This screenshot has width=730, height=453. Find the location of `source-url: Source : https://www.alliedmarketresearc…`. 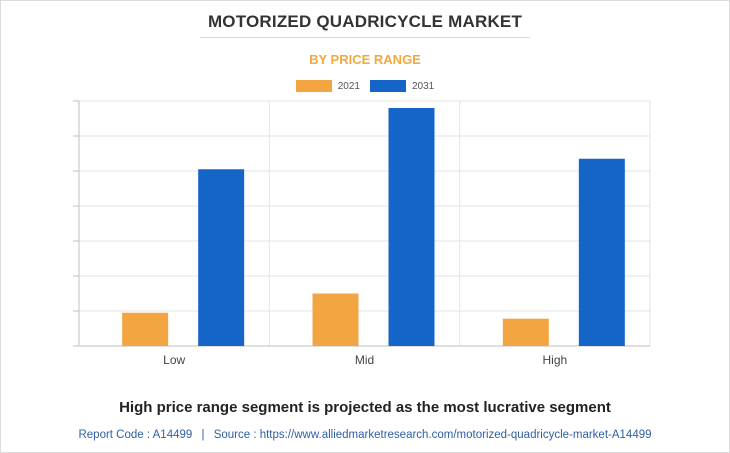

source-url: Source : https://www.alliedmarketresearc… is located at coordinates (432, 435).